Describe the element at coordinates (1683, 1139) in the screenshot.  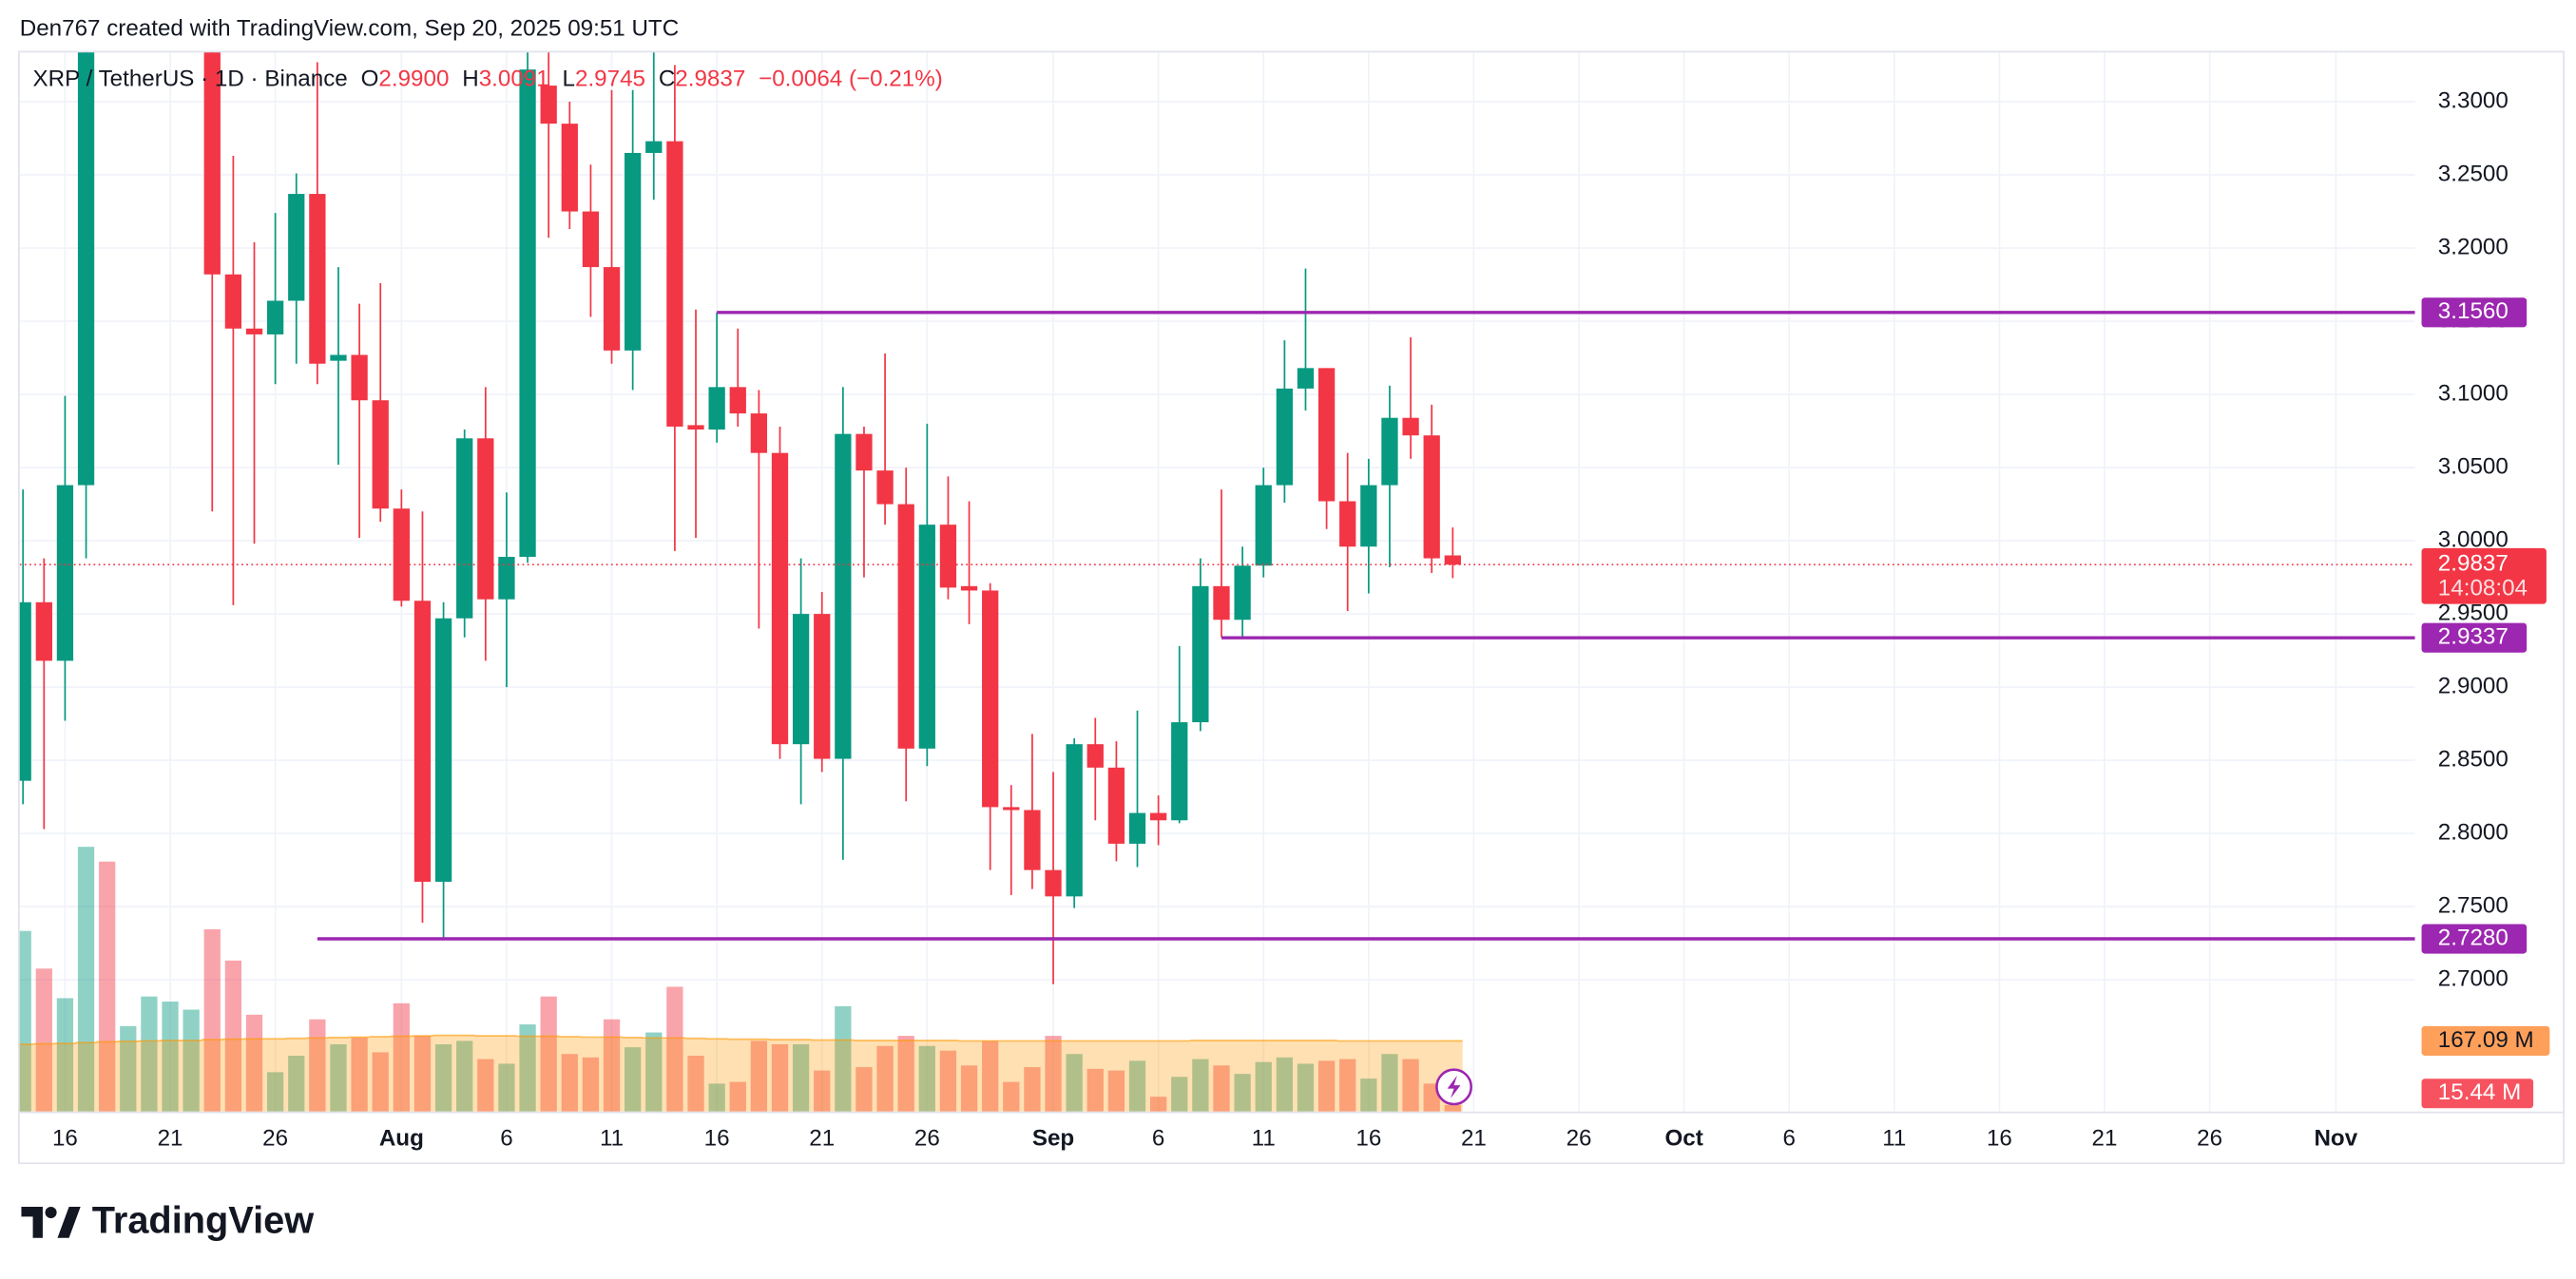
I see `x-tick-label: Oct` at that location.